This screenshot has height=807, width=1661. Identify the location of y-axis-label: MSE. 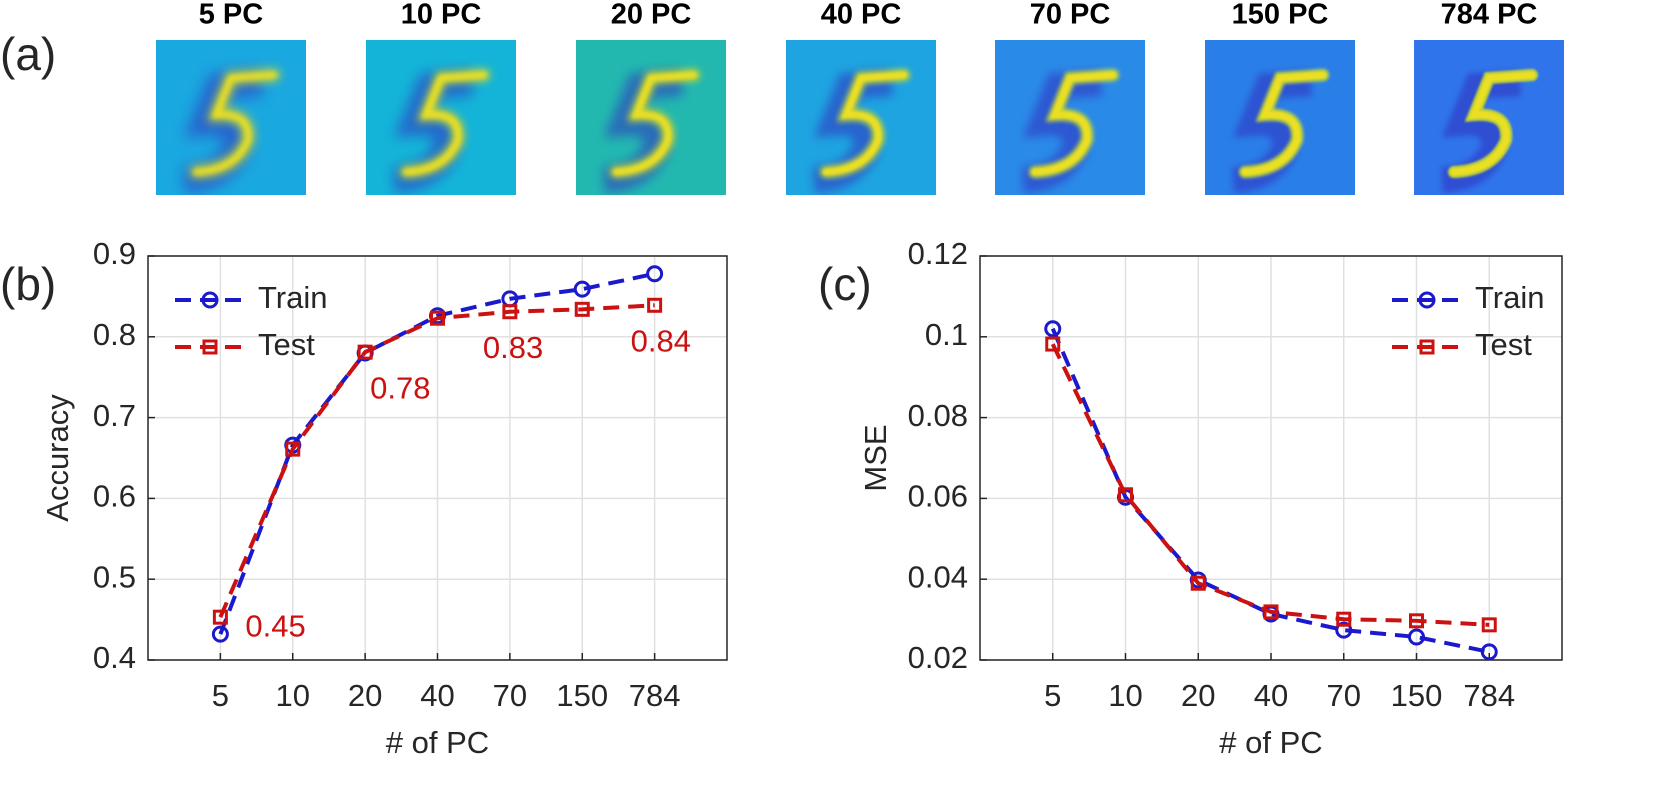
(875, 457).